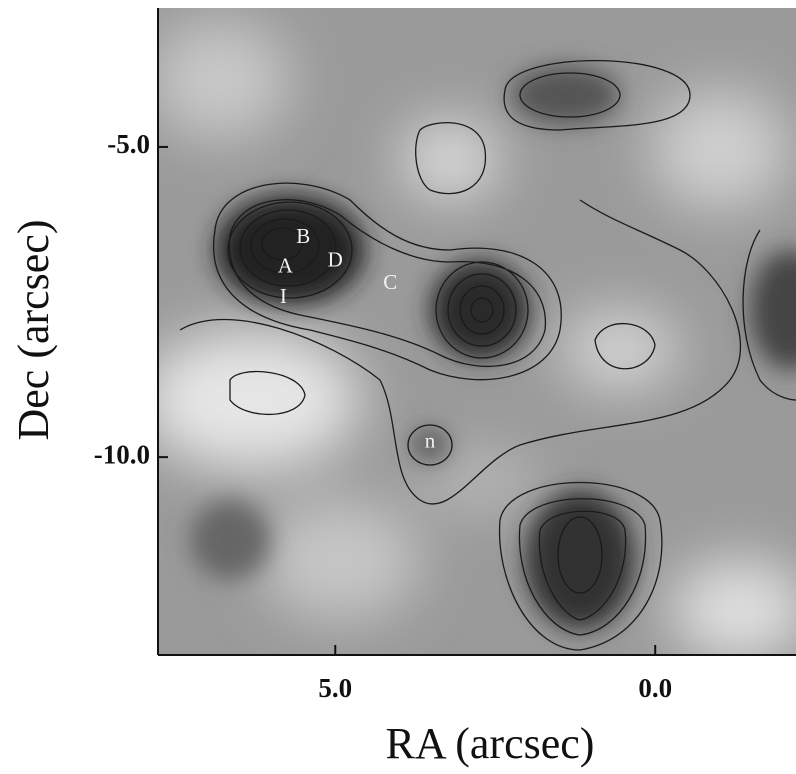 The width and height of the screenshot is (796, 774). Describe the element at coordinates (490, 743) in the screenshot. I see `x-axis-title: RA (arcsec)` at that location.